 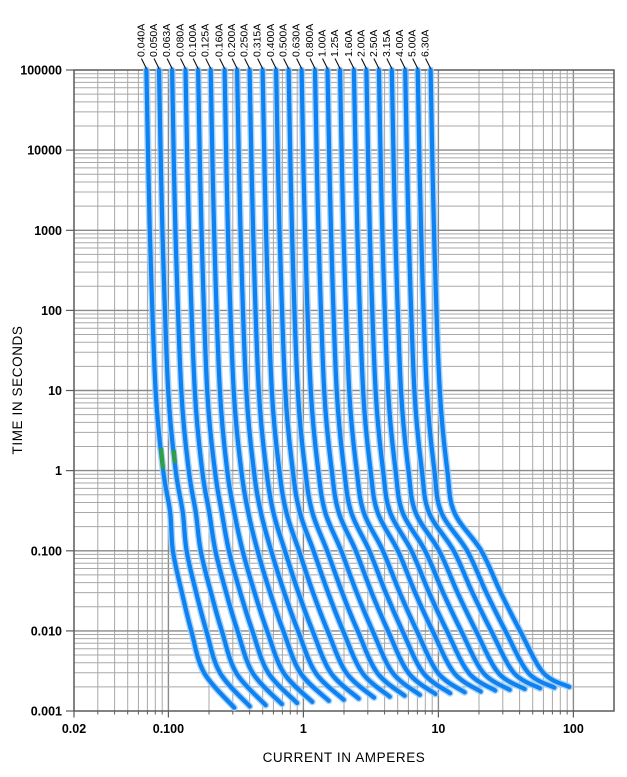 I want to click on leader-0.125A, so click(x=208, y=63).